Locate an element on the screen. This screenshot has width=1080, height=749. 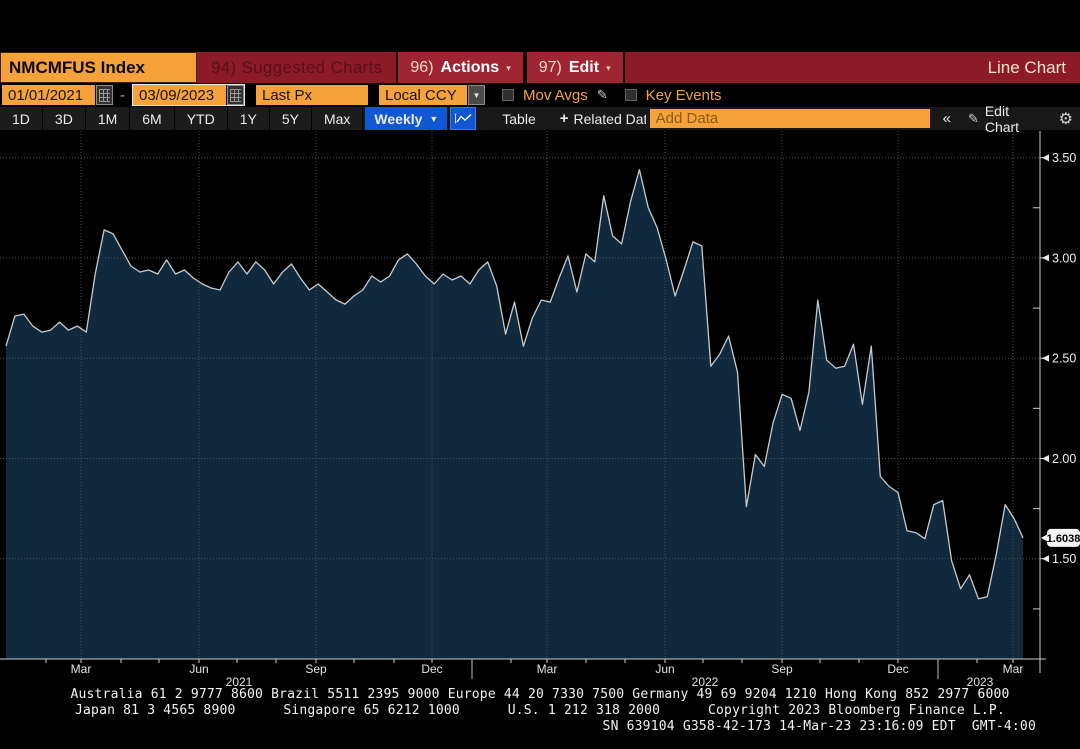
svg-text: 1.50 is located at coordinates (1064, 559).